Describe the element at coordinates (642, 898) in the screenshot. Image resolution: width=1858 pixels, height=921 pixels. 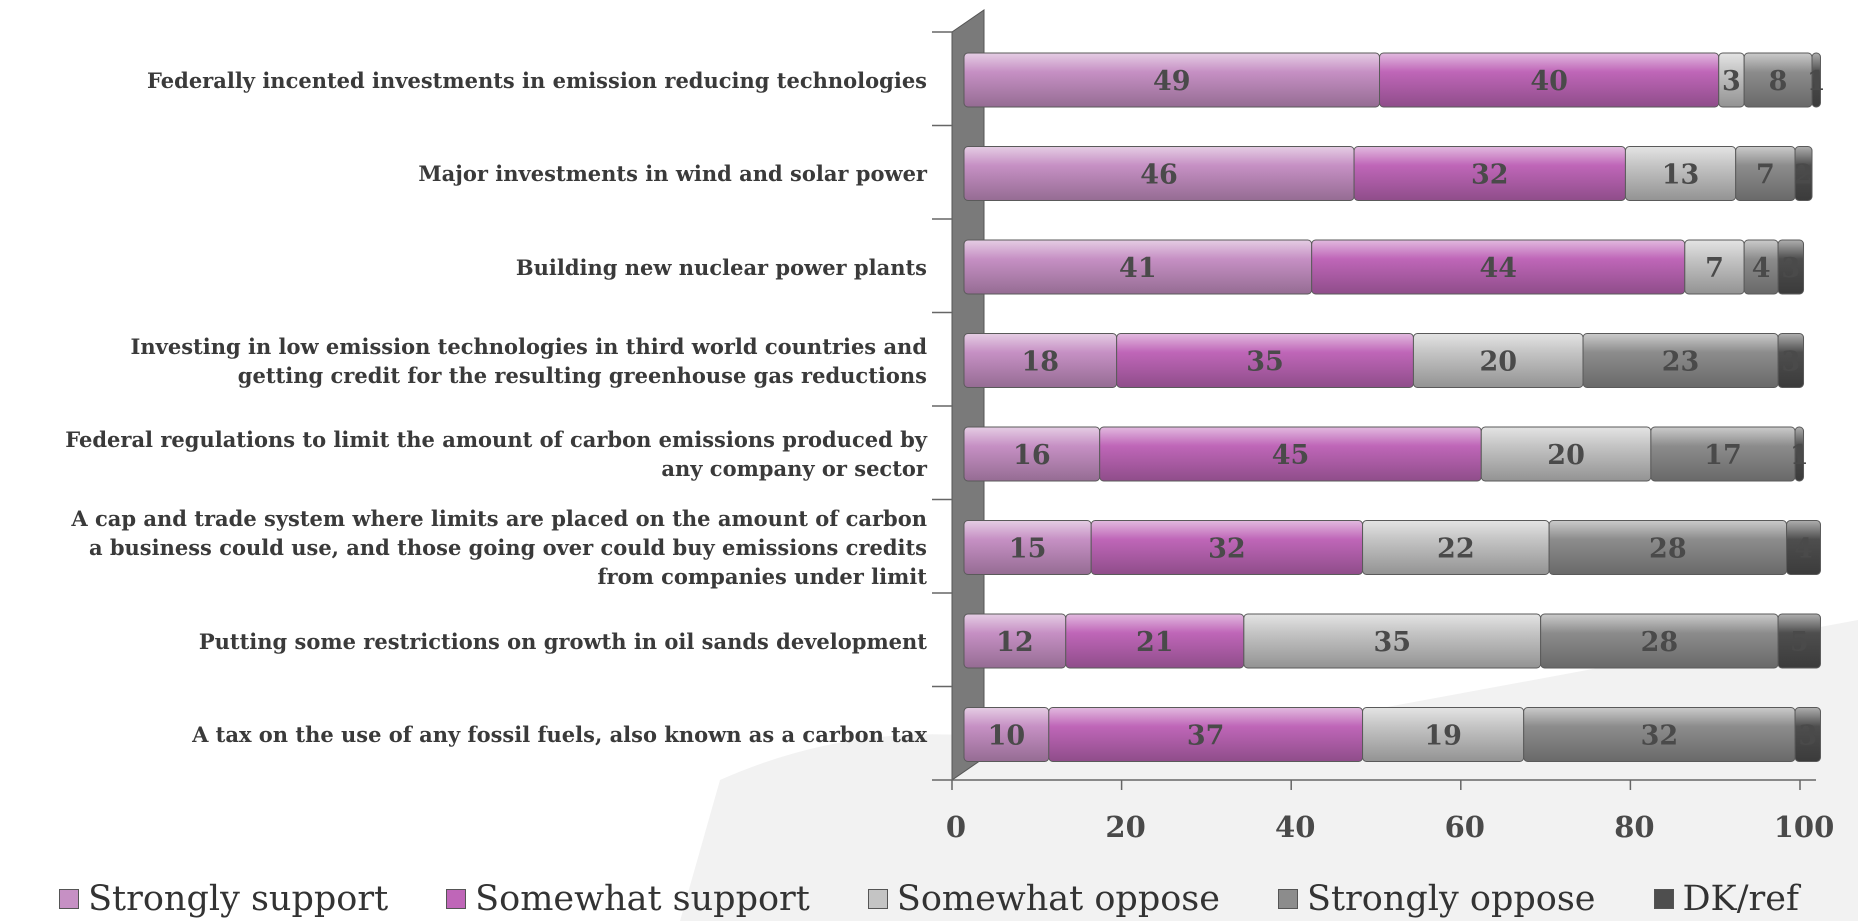
I see `legend-label: Somewhat support` at that location.